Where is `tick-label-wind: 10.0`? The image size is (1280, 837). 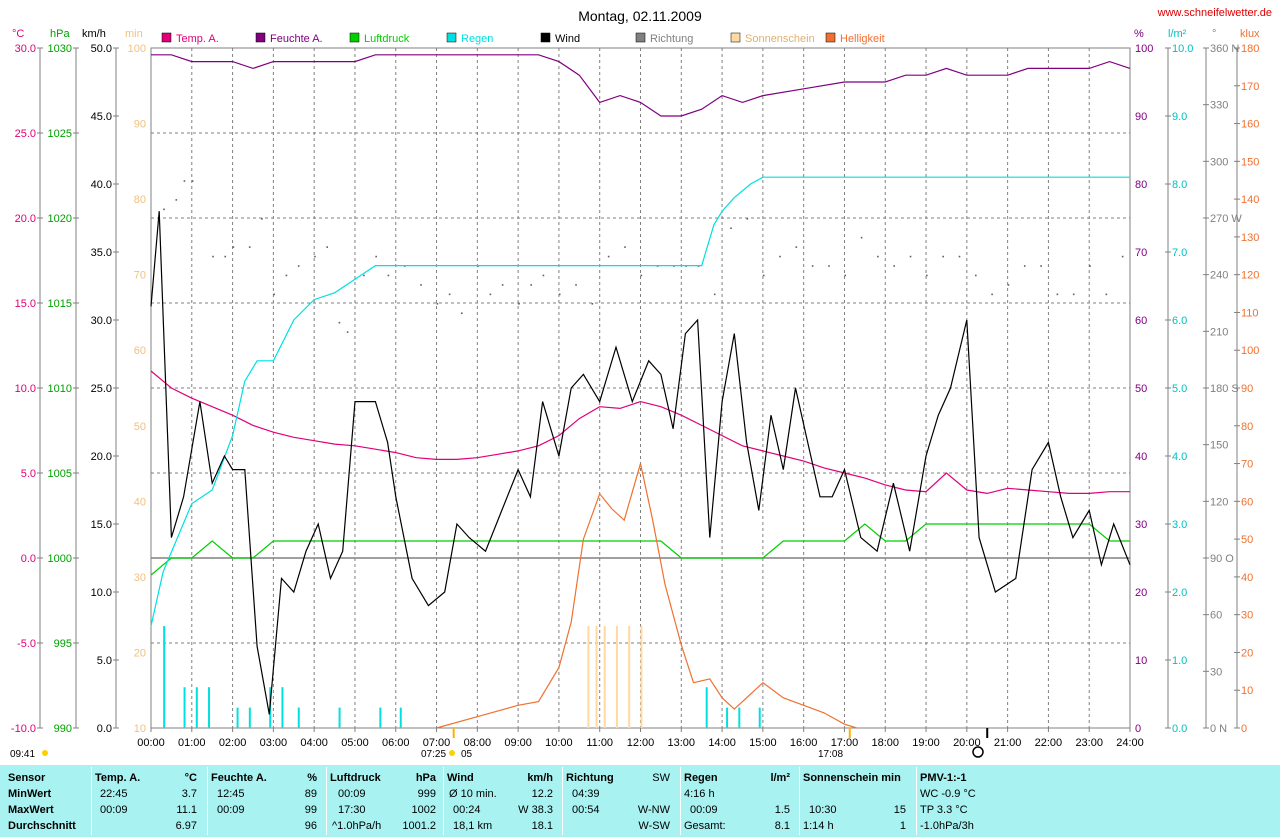 tick-label-wind: 10.0 is located at coordinates (101, 593).